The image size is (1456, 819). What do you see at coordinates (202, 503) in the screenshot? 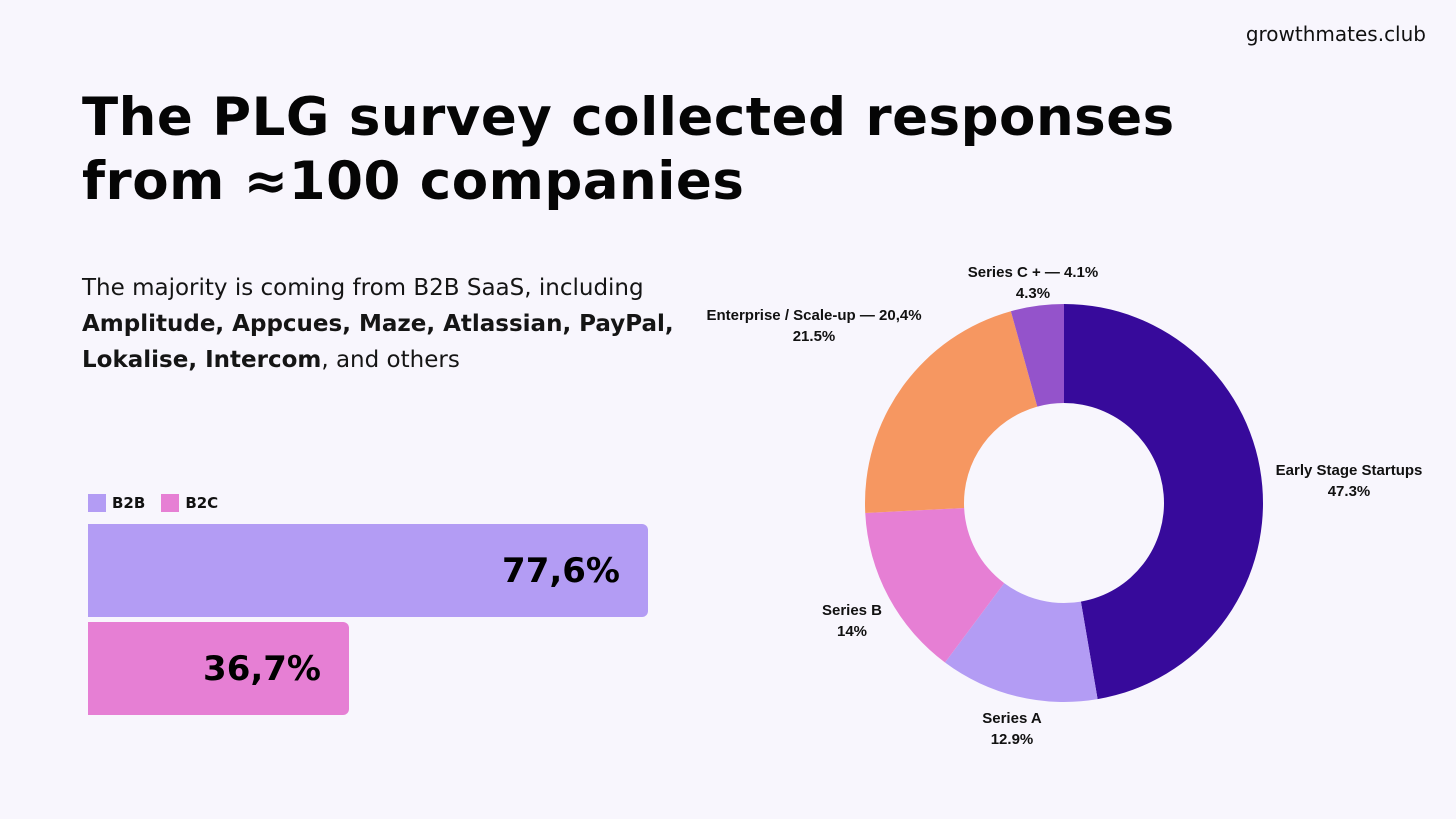
I see `legend-label-b2c: B2C` at bounding box center [202, 503].